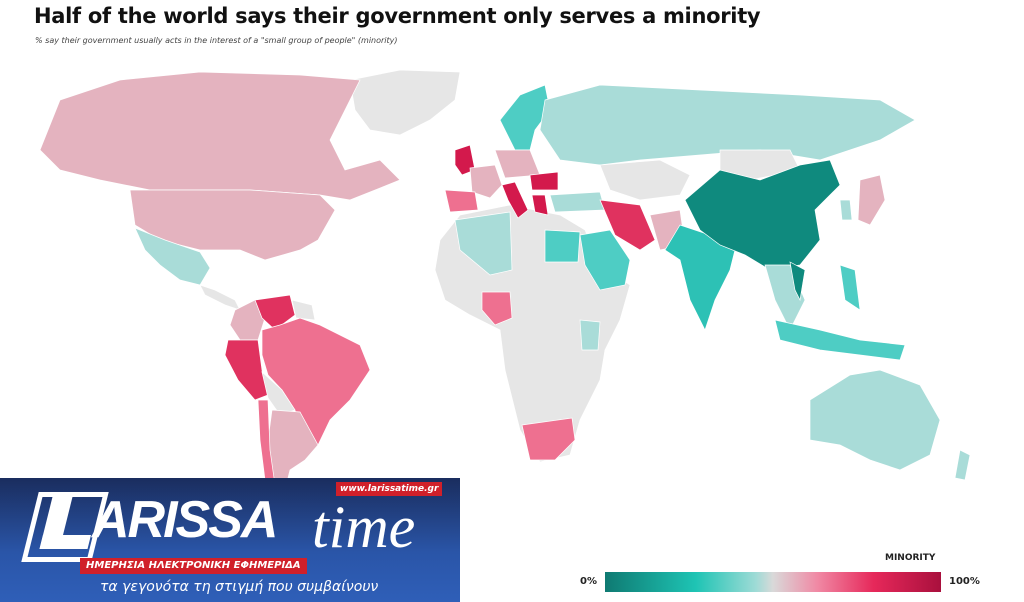 This screenshot has height=602, width=1024. Describe the element at coordinates (627, 225) in the screenshot. I see `region-iran` at that location.